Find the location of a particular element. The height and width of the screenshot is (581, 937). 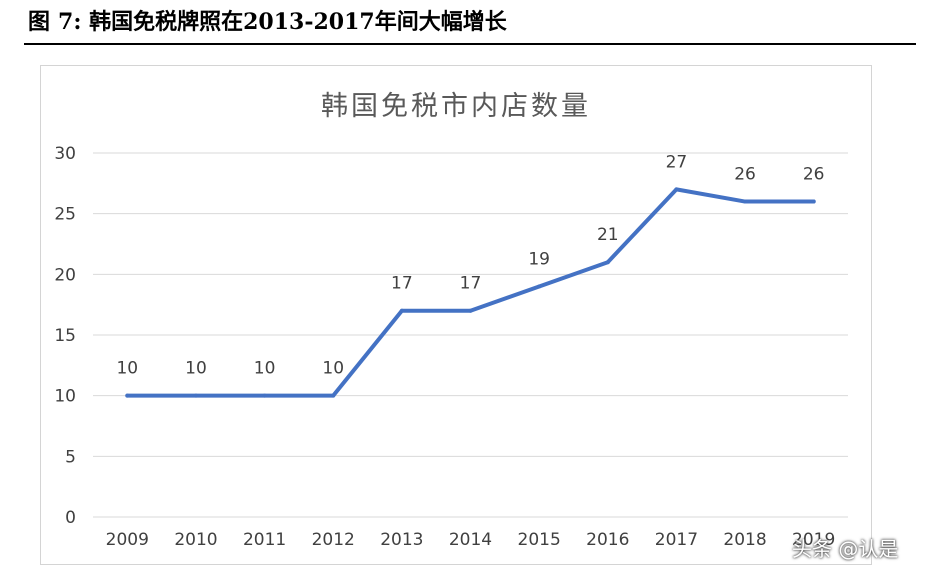

x-tick-label: 2015 is located at coordinates (539, 540).